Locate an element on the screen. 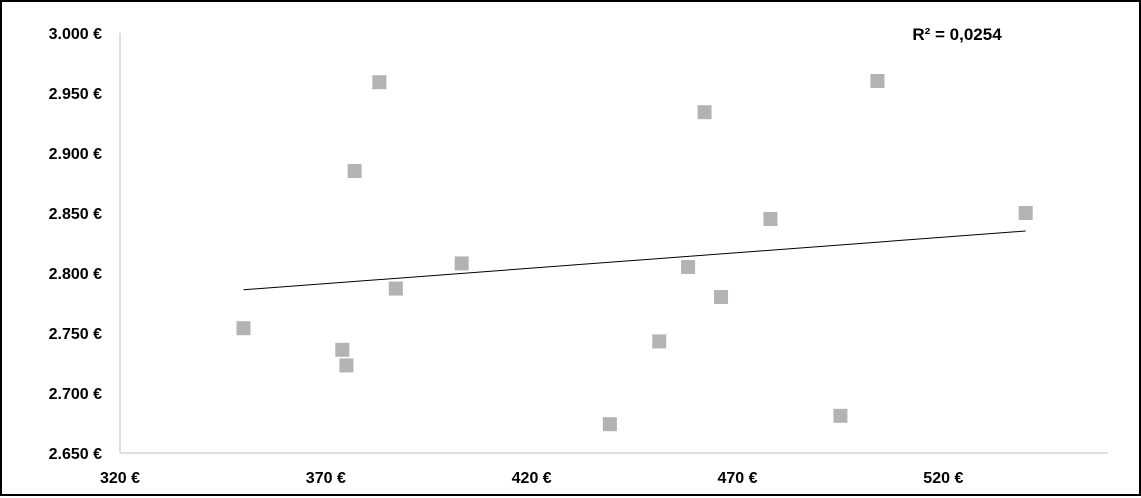 The width and height of the screenshot is (1141, 498). r-squared-annotation: R² = 0,0254 is located at coordinates (957, 34).